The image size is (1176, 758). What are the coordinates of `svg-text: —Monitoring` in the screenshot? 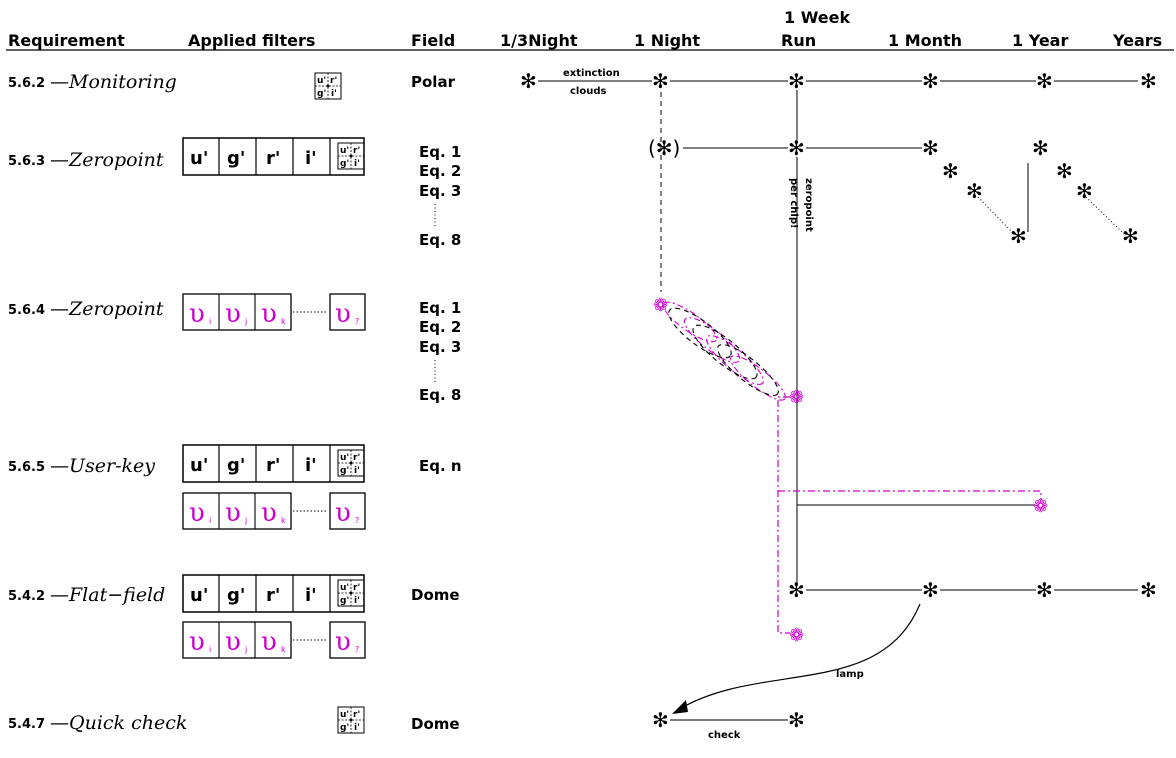 It's located at (113, 82).